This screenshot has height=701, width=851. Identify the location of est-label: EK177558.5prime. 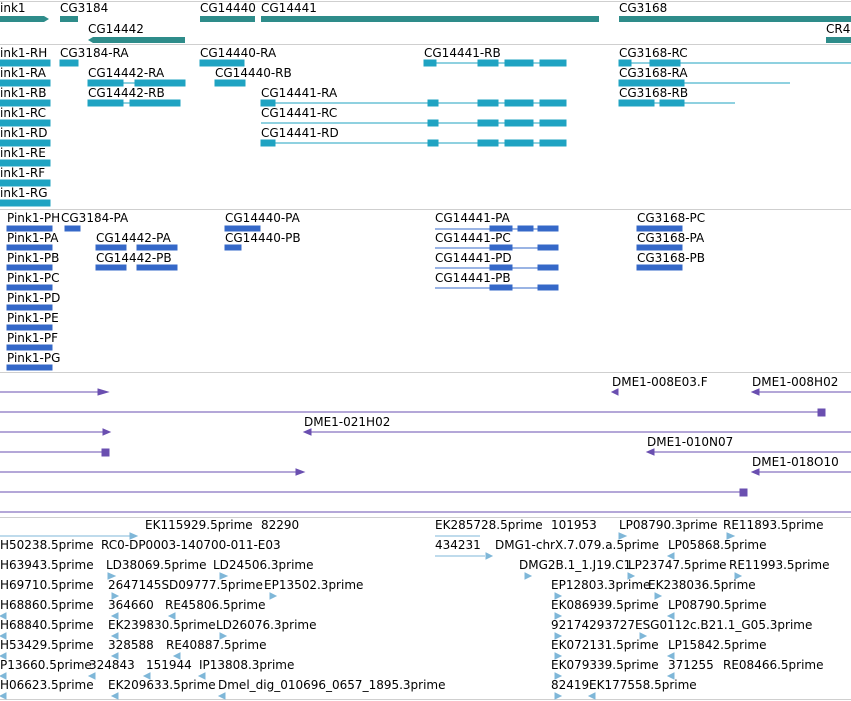
(643, 685).